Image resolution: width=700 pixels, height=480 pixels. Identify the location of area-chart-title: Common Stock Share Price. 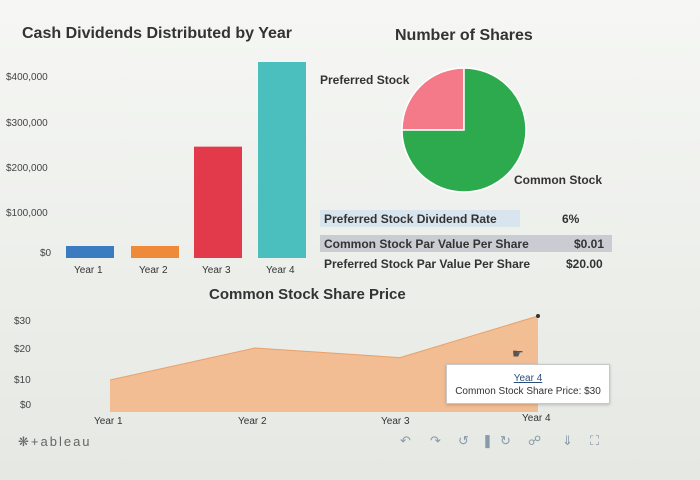
(307, 294).